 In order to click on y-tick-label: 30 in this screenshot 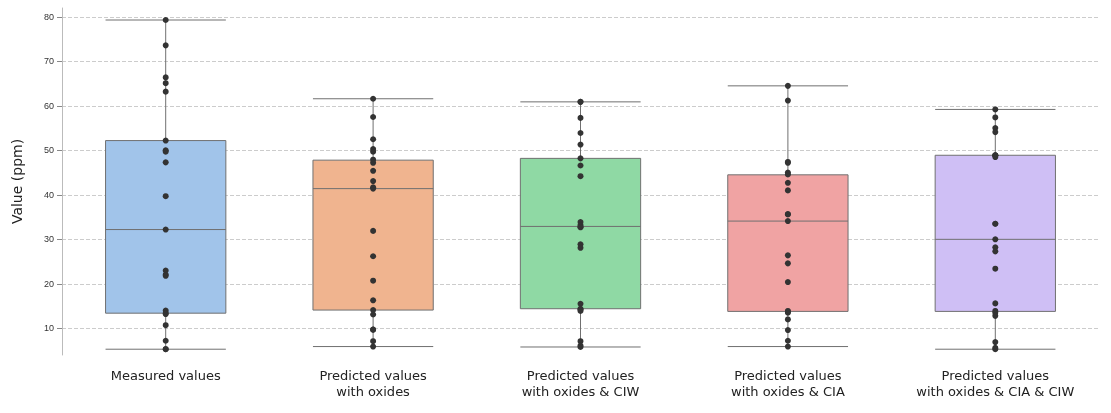, I will do `click(48, 239)`.